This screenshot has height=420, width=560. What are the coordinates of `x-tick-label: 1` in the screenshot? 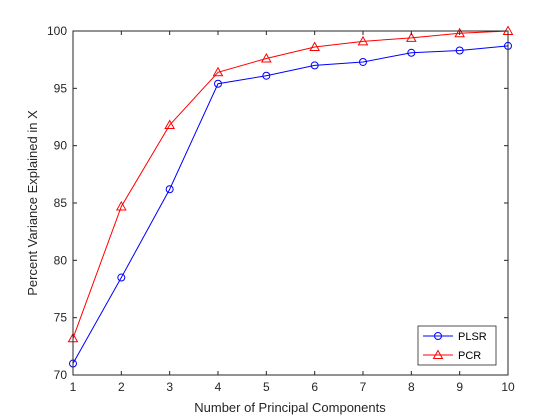 It's located at (73, 387).